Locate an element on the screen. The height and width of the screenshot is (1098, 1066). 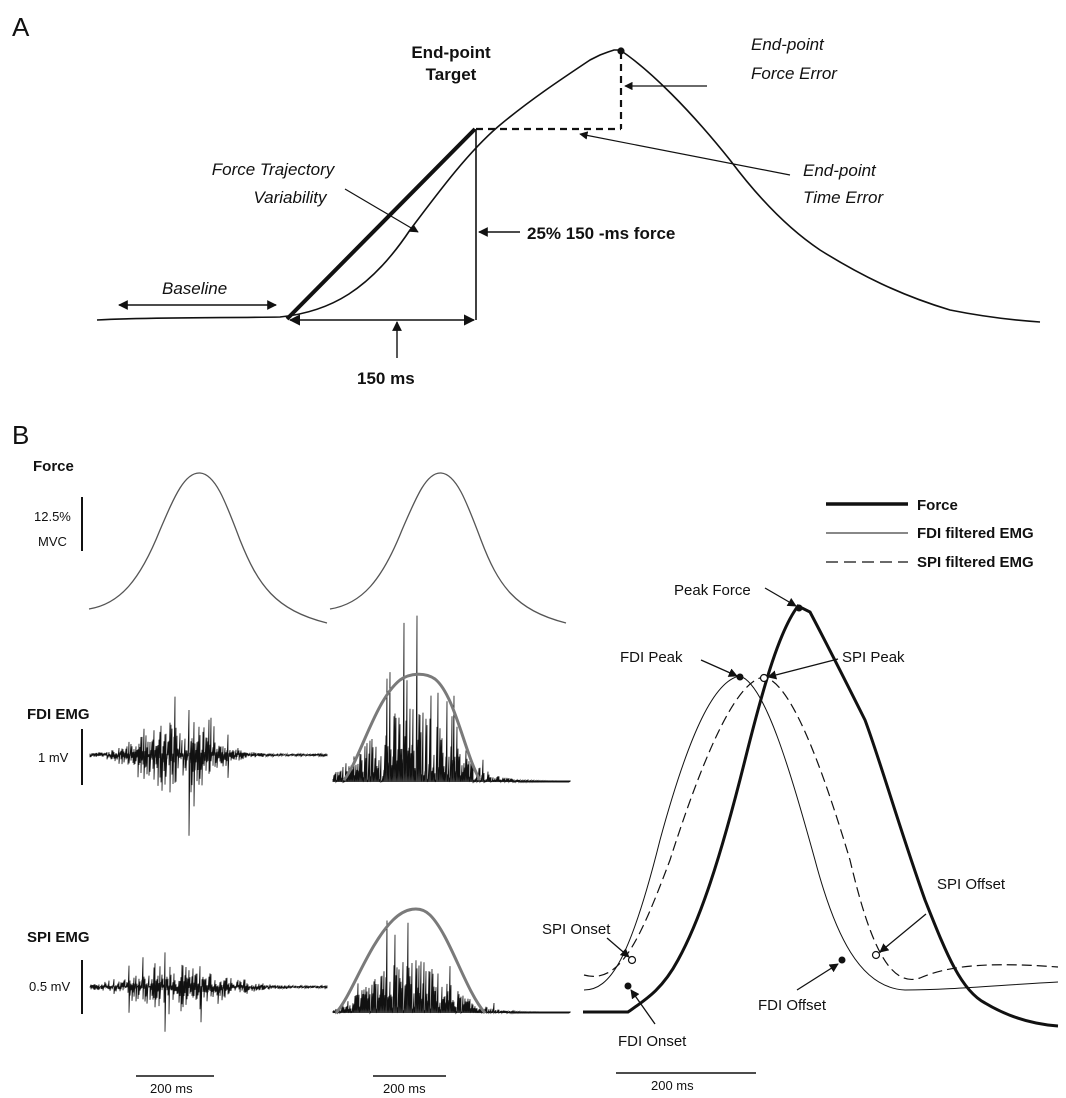
panel-b-letter: B is located at coordinates (20, 435).